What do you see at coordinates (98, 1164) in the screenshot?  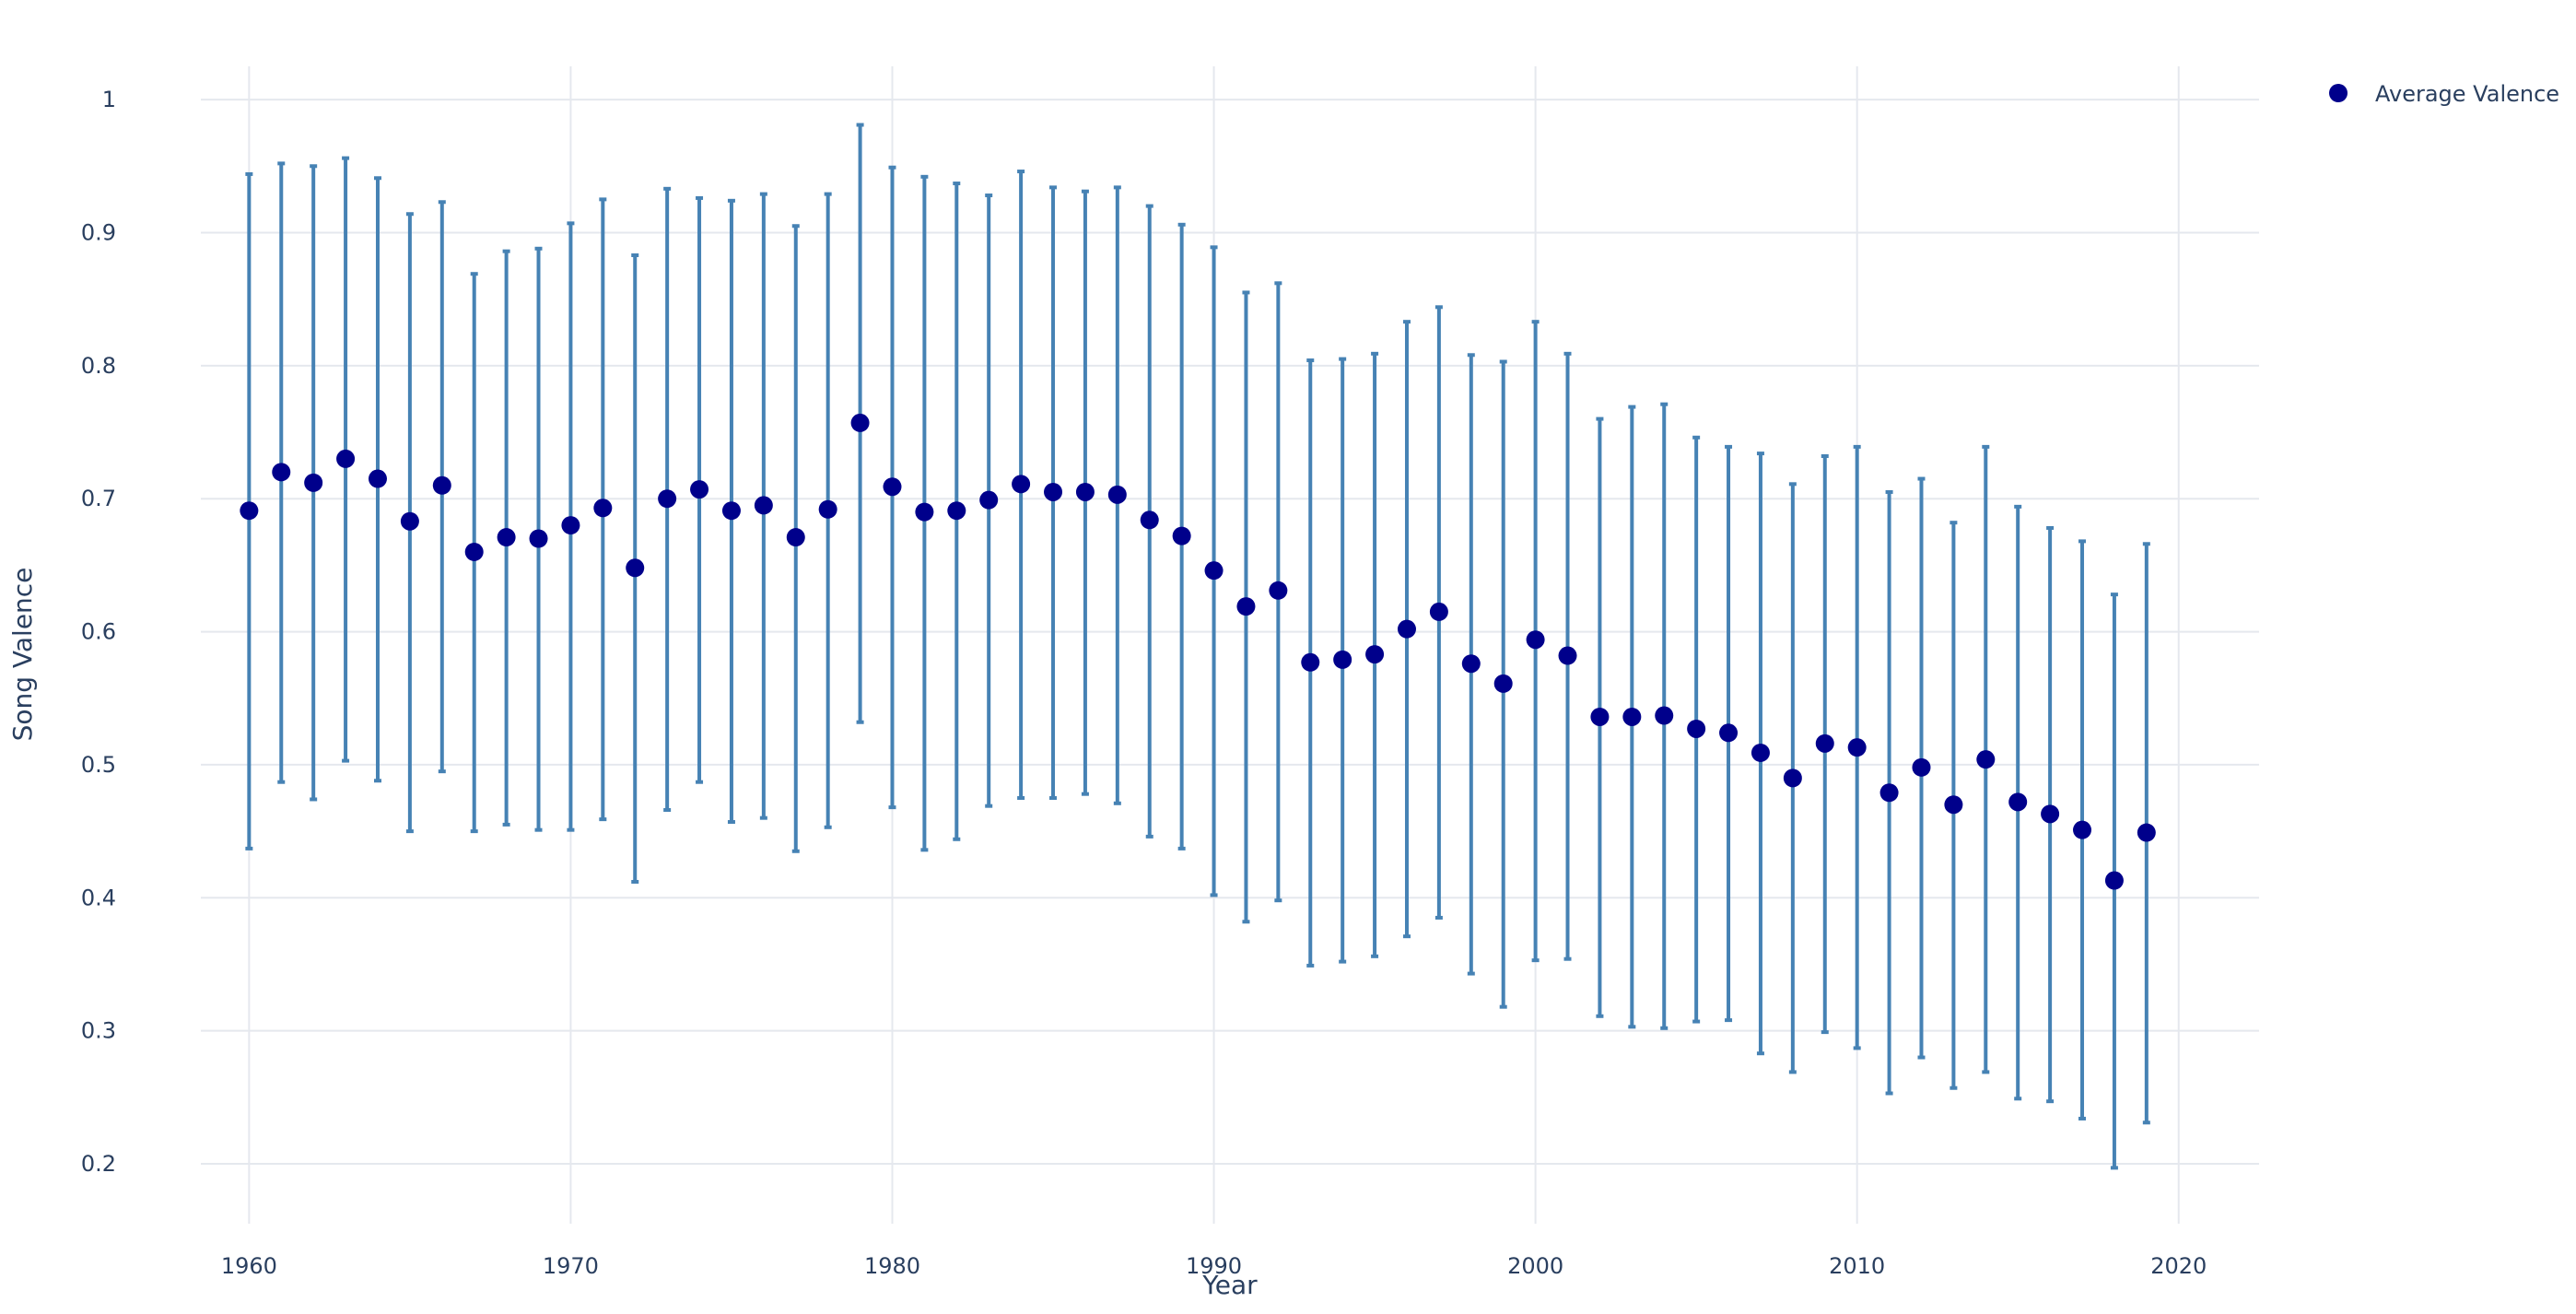 I see `y-tick-label: 0.2` at bounding box center [98, 1164].